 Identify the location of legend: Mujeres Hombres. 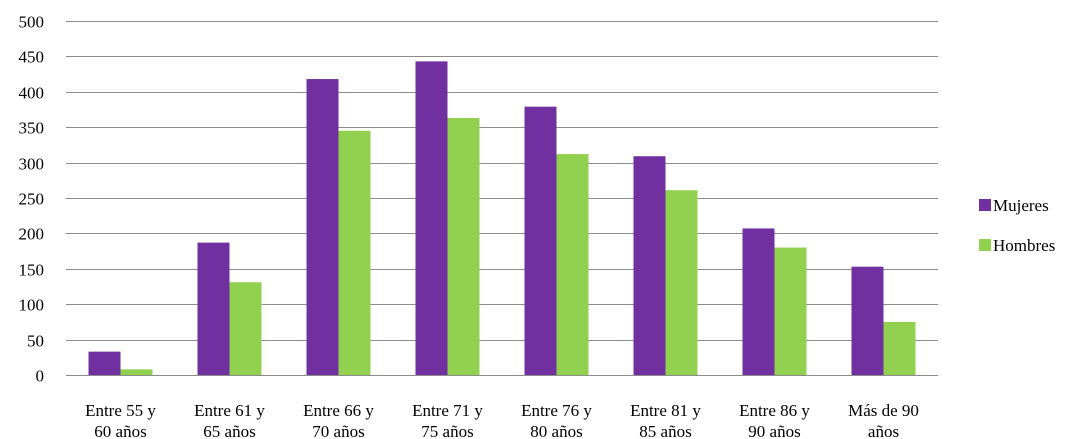
(1017, 225).